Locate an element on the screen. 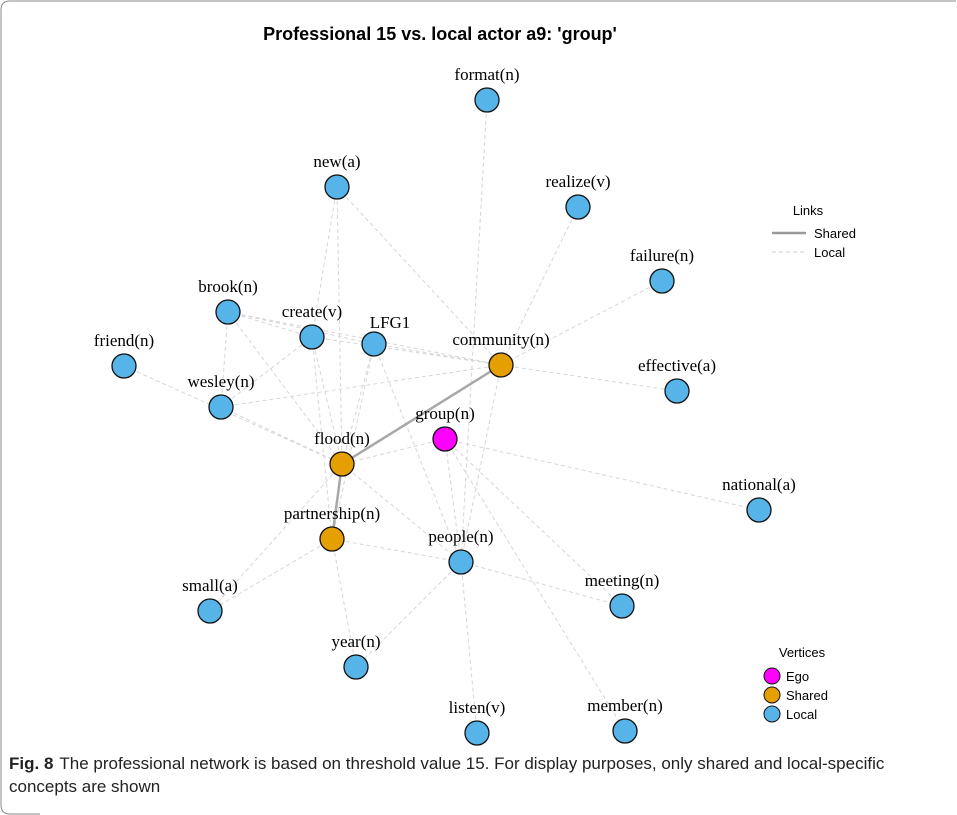  node-label: flood(n) is located at coordinates (342, 438).